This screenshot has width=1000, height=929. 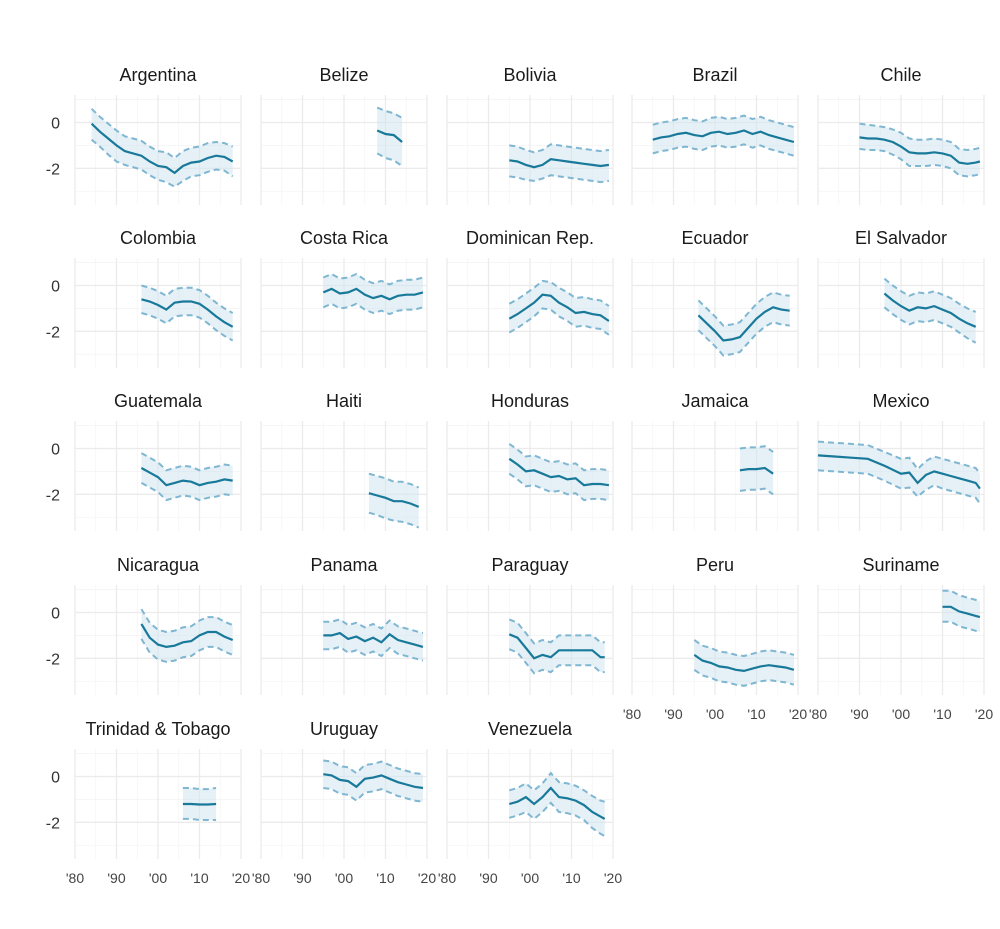 I want to click on panel-venezuela: Venezuela '80 '90 '00 '10 '20, so click(x=530, y=802).